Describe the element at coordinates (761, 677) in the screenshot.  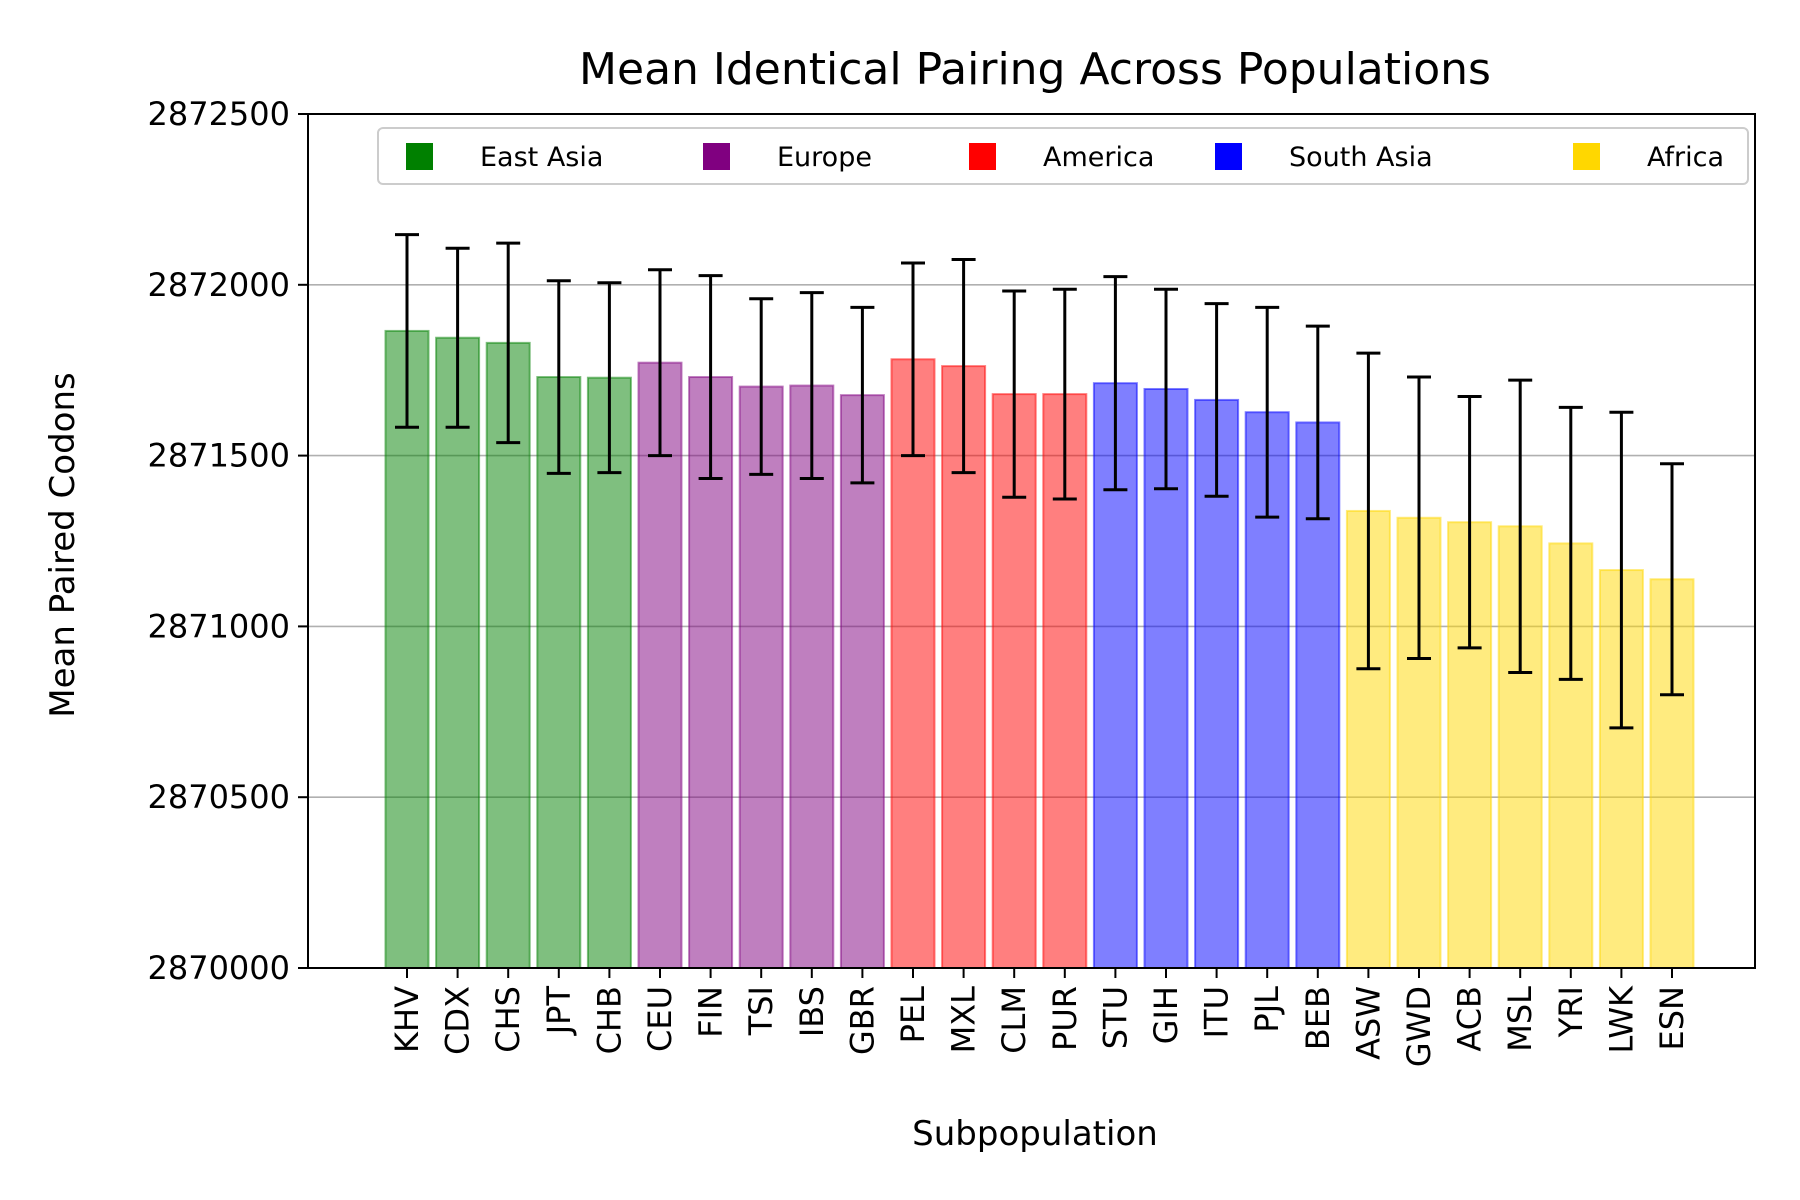
I see `bar-tsi` at that location.